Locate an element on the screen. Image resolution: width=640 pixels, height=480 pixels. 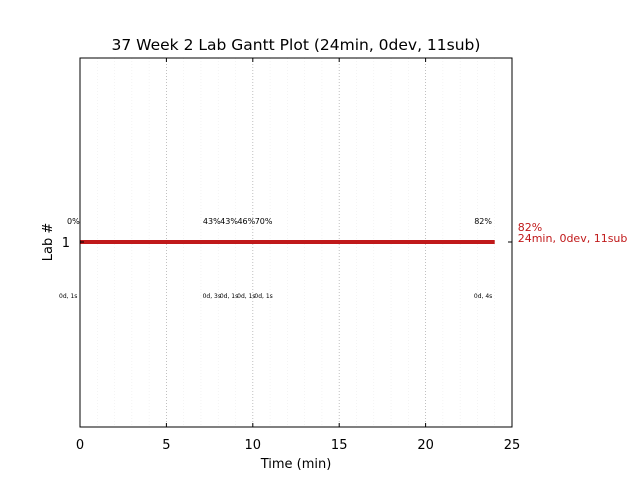
score-label: 46% is located at coordinates (246, 221).